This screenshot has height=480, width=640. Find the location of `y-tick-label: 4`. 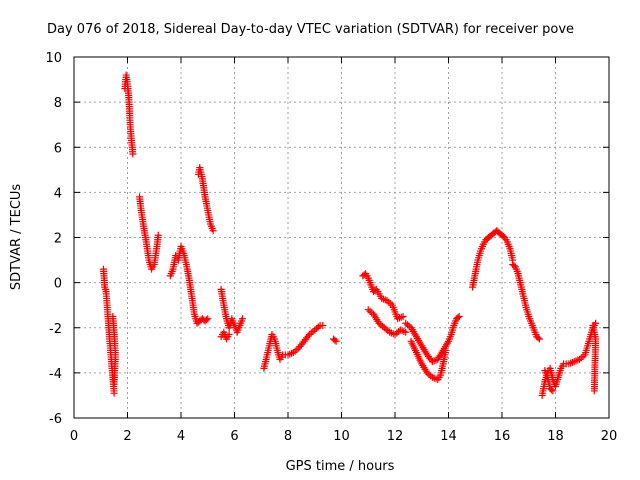

y-tick-label: 4 is located at coordinates (58, 193).